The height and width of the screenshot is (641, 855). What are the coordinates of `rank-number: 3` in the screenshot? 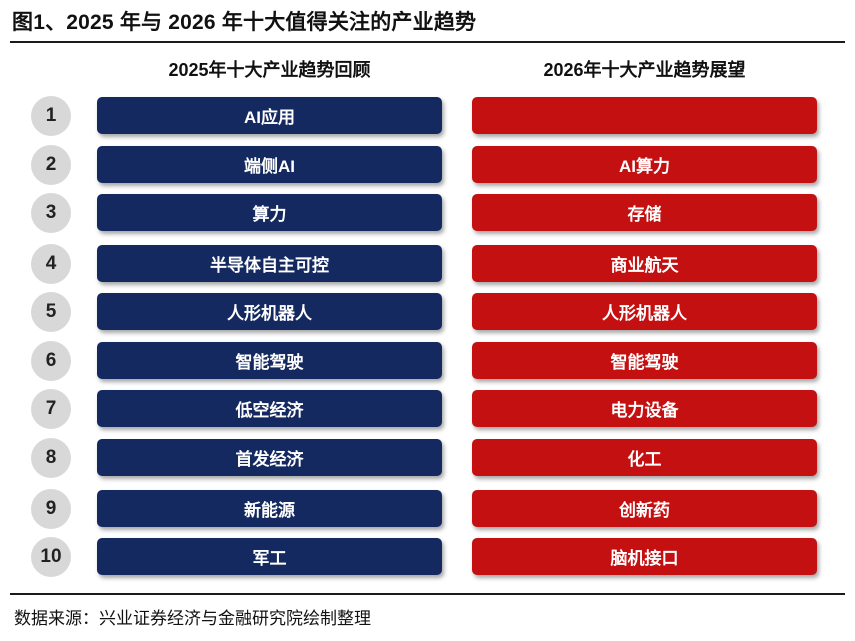 It's located at (51, 213).